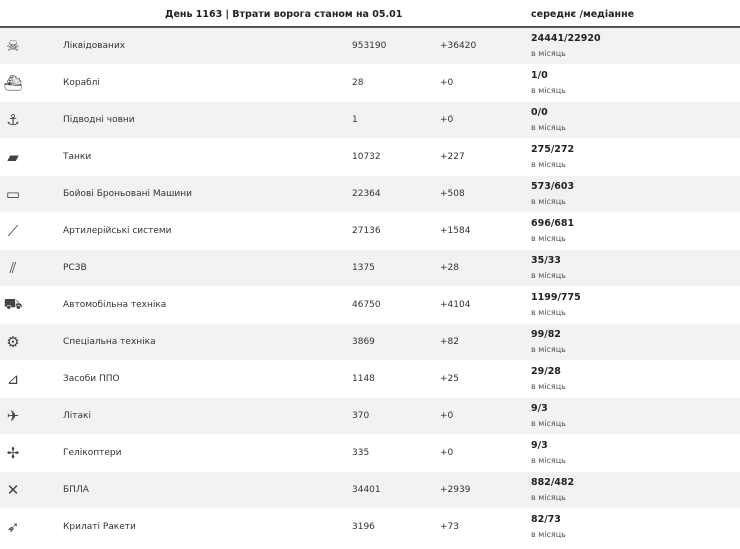 The height and width of the screenshot is (549, 740). What do you see at coordinates (556, 297) in the screenshot?
I see `row-average-median: 1199/775` at bounding box center [556, 297].